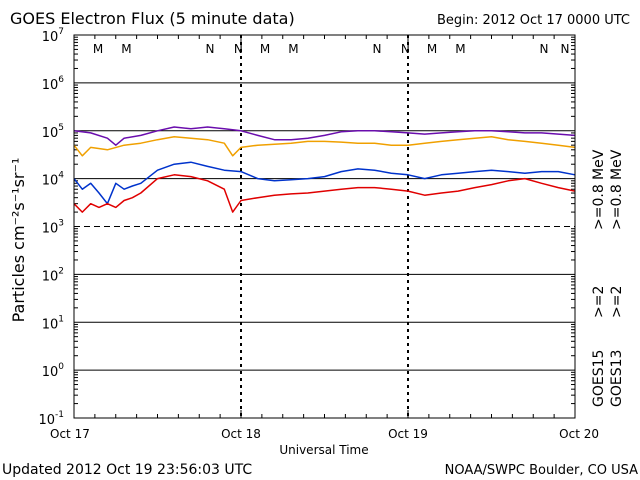 The height and width of the screenshot is (480, 640). Describe the element at coordinates (127, 470) in the screenshot. I see `updated-time: Updated 2012 Oct 19 23:56:03 UTC` at that location.